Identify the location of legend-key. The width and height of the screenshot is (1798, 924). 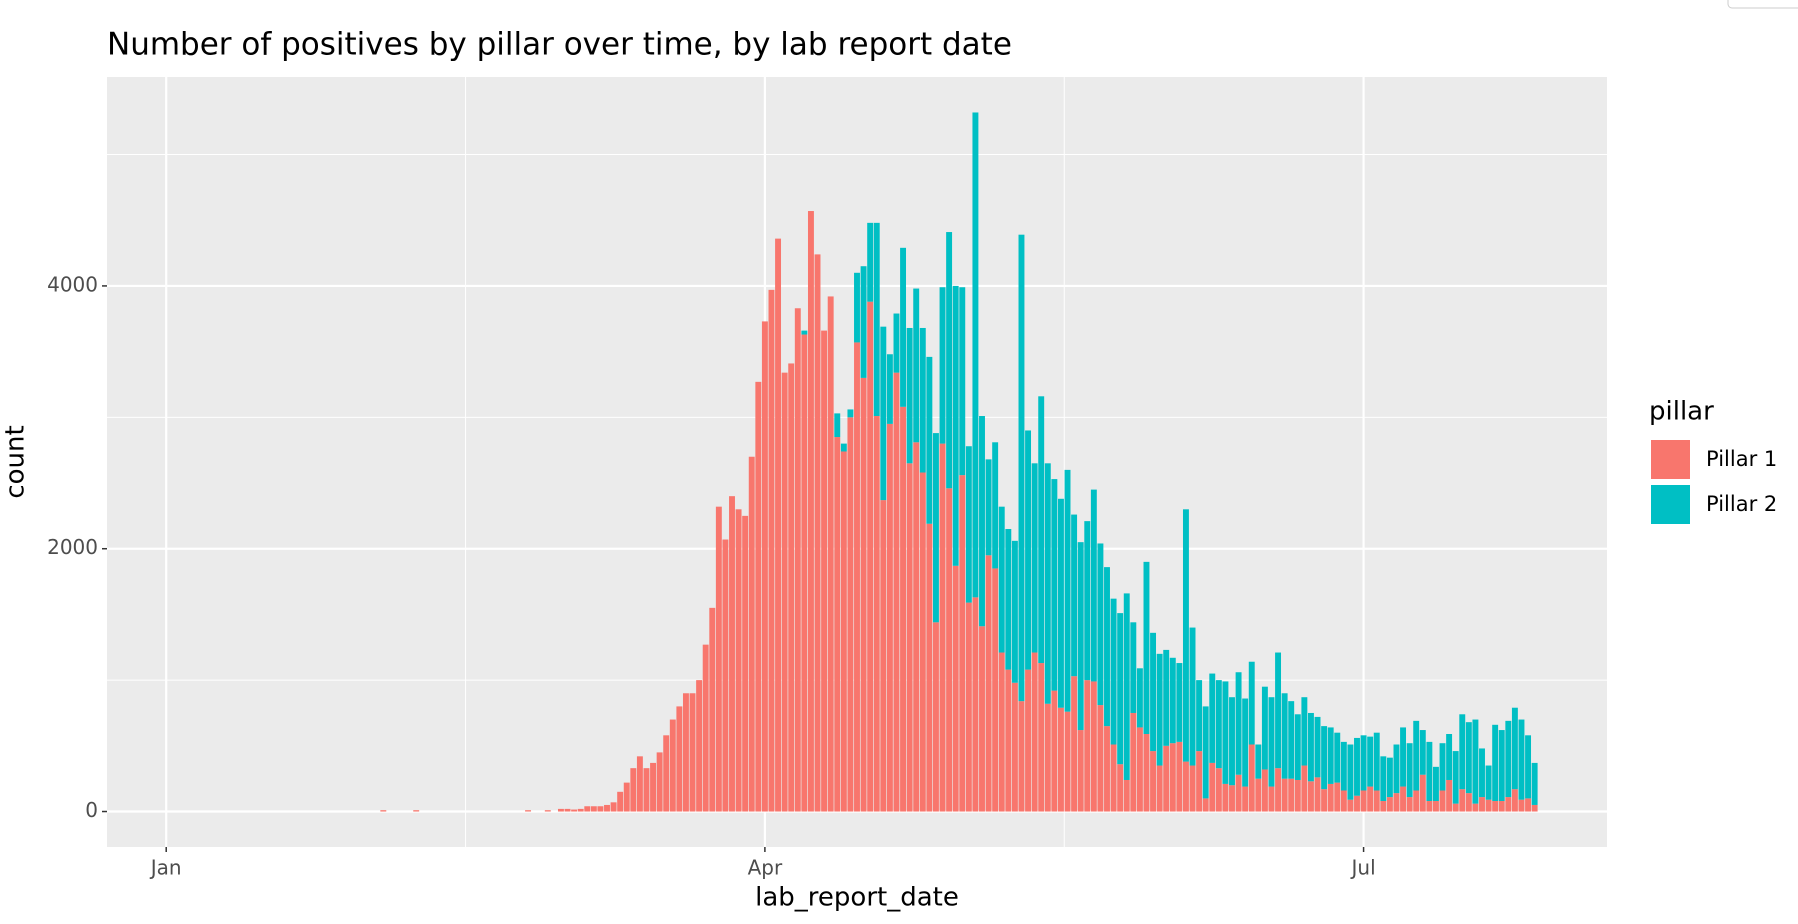
(1670, 504).